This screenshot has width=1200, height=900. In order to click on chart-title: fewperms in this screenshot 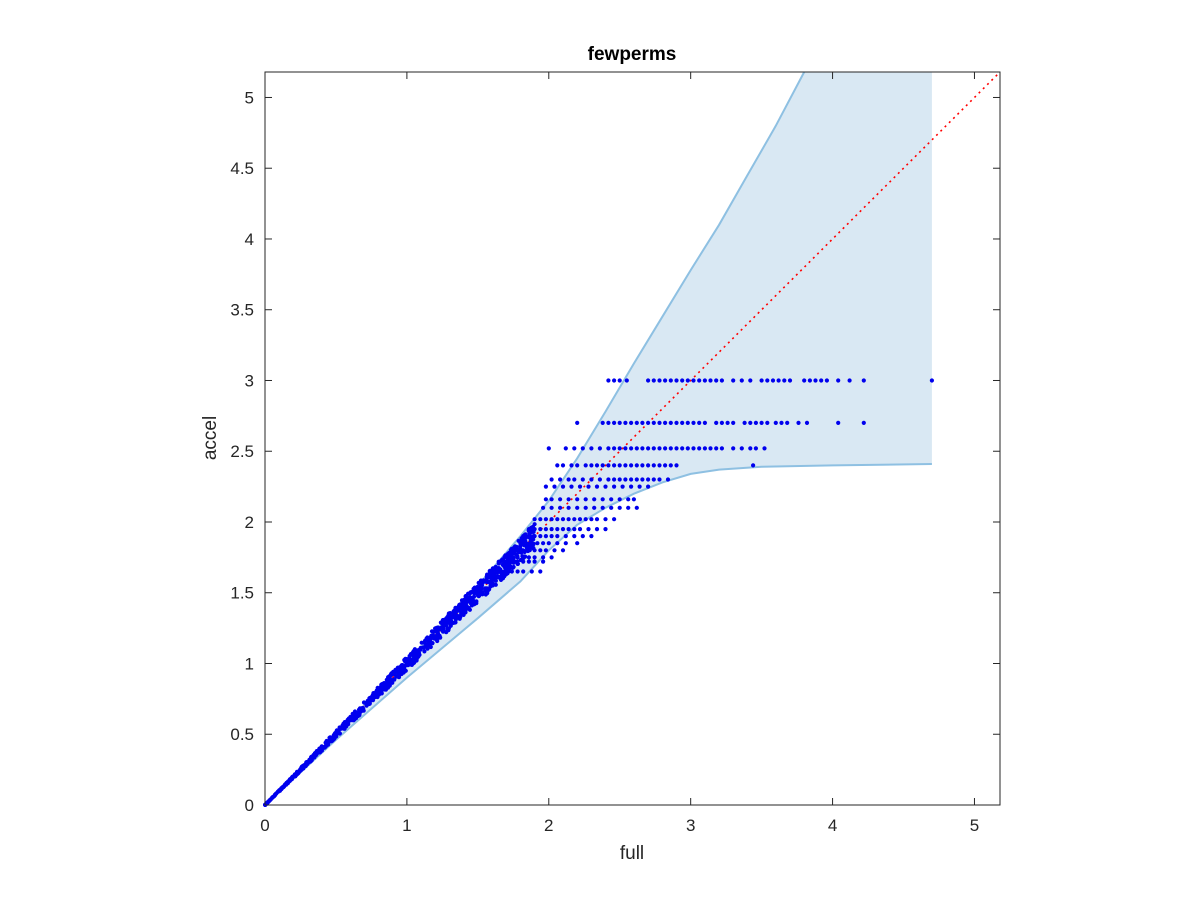, I will do `click(632, 54)`.